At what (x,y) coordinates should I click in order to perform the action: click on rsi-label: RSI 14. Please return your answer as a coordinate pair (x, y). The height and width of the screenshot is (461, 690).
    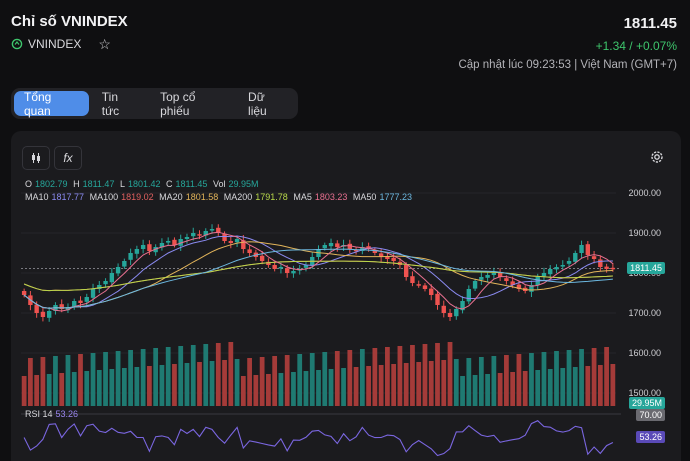
    Looking at the image, I should click on (39, 414).